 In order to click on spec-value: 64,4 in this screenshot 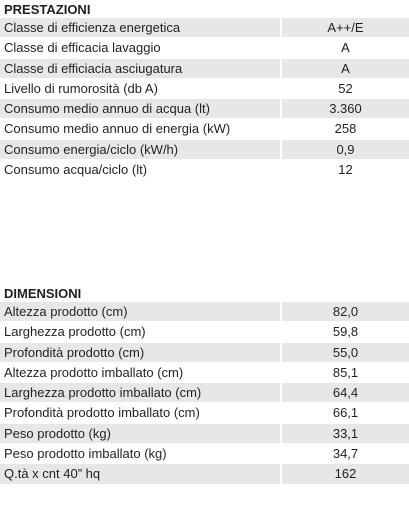, I will do `click(345, 393)`.